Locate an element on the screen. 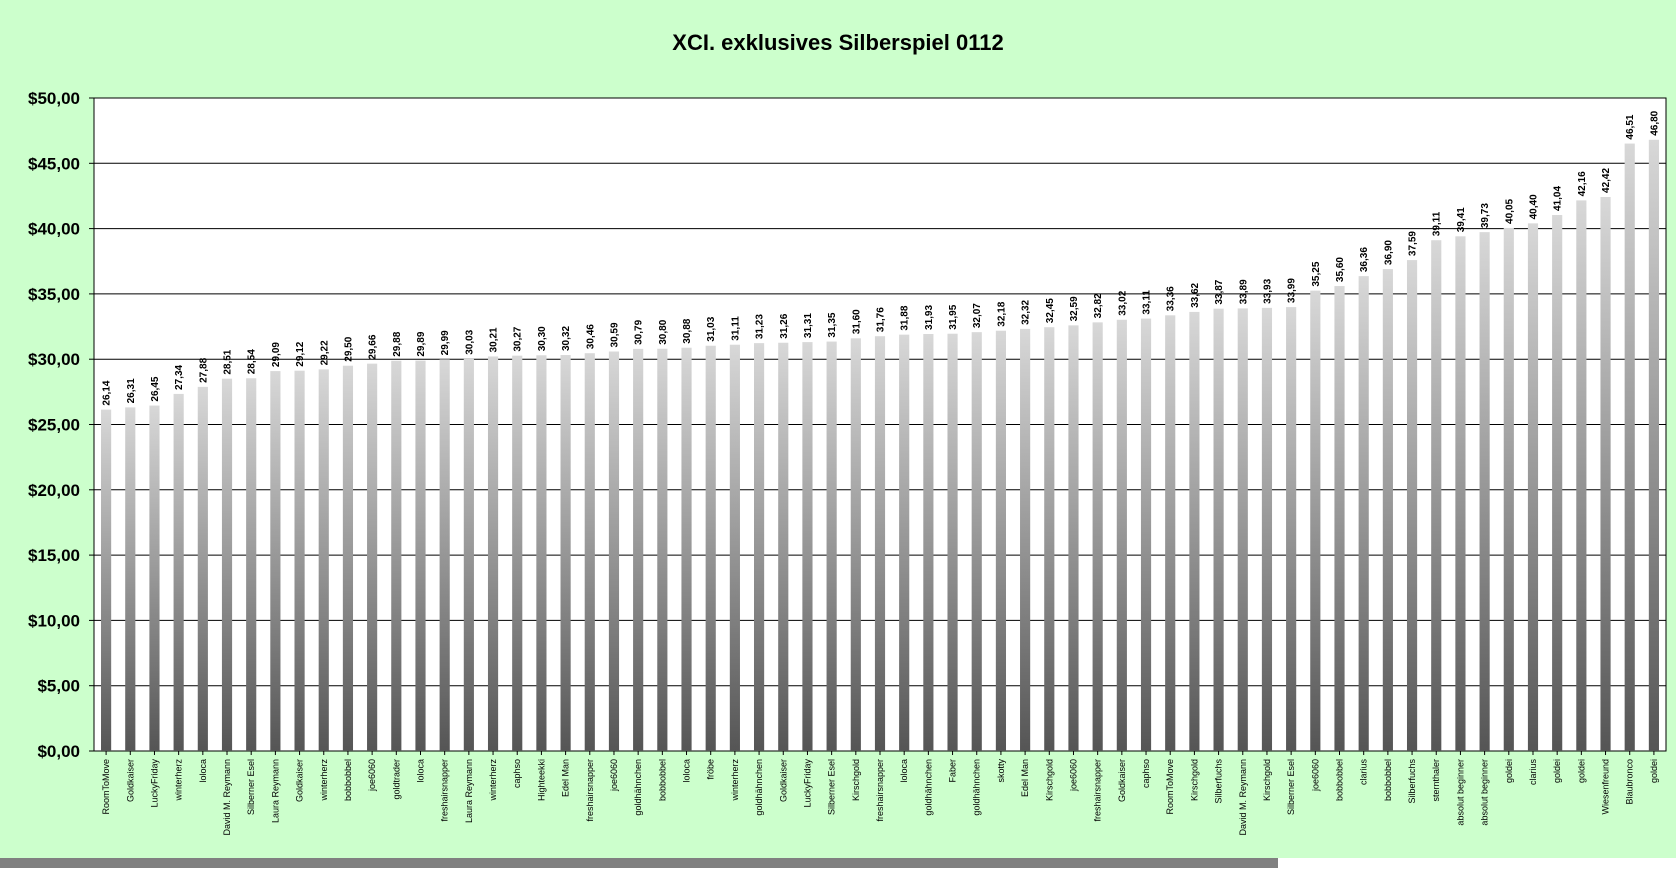 This screenshot has width=1676, height=873. data-label: 26,14 is located at coordinates (107, 392).